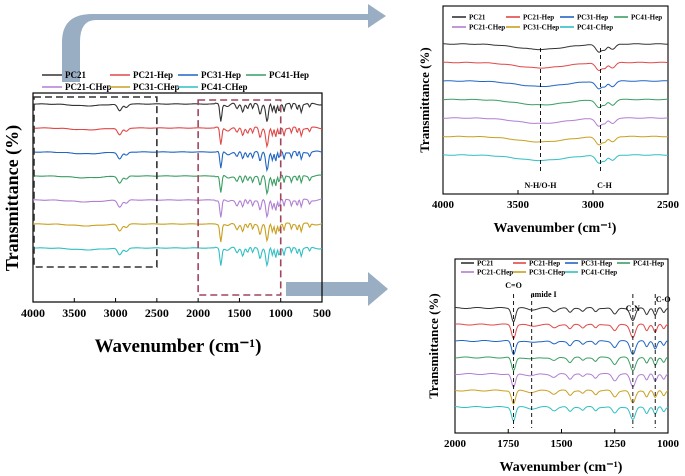  I want to click on inset-high-series-group, so click(555, 103).